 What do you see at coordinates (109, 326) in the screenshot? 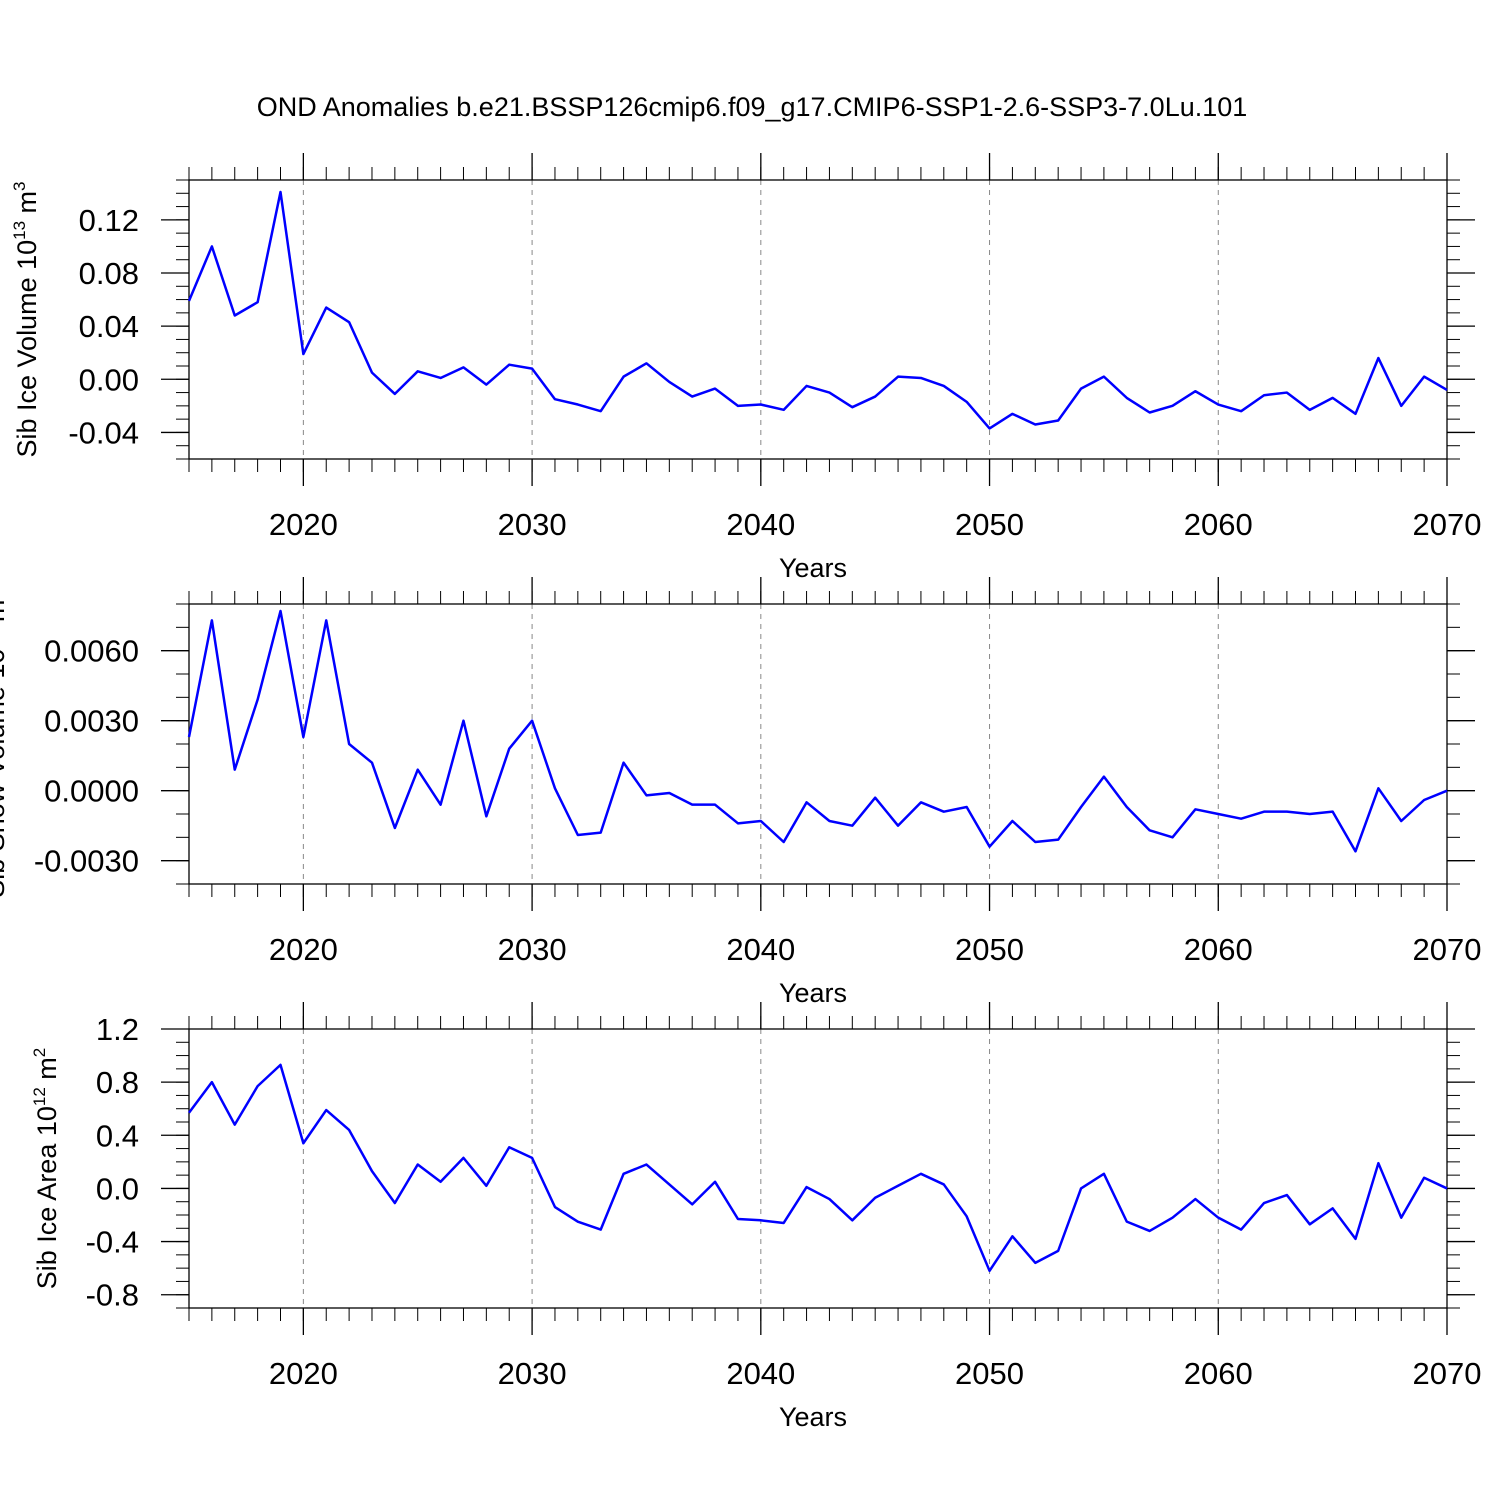
I see `y-tick-label: 0.04` at bounding box center [109, 326].